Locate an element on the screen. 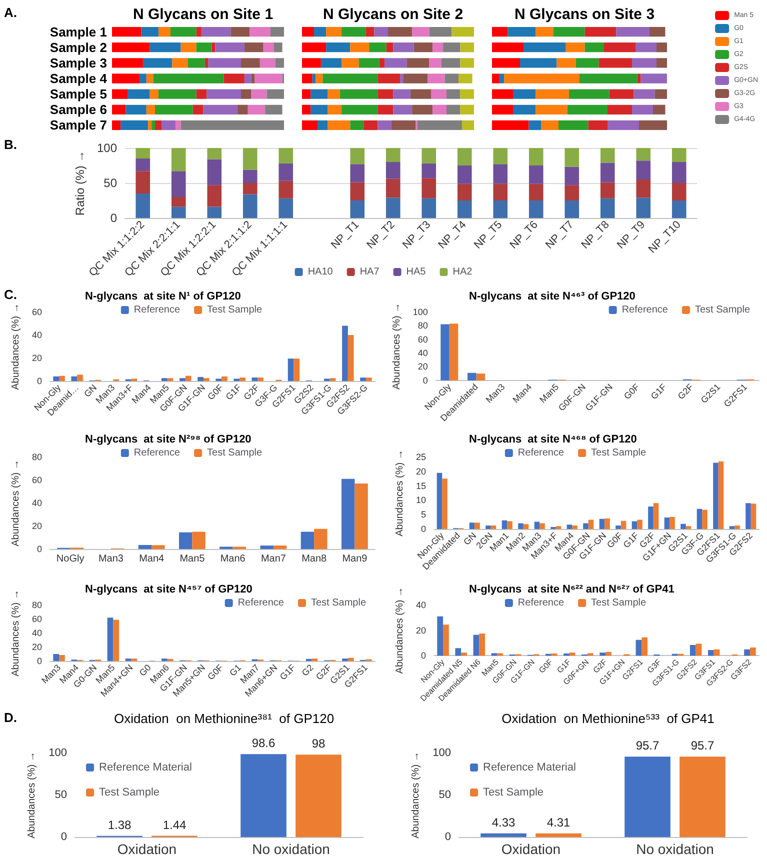  legend-label: Test Sample is located at coordinates (722, 310).